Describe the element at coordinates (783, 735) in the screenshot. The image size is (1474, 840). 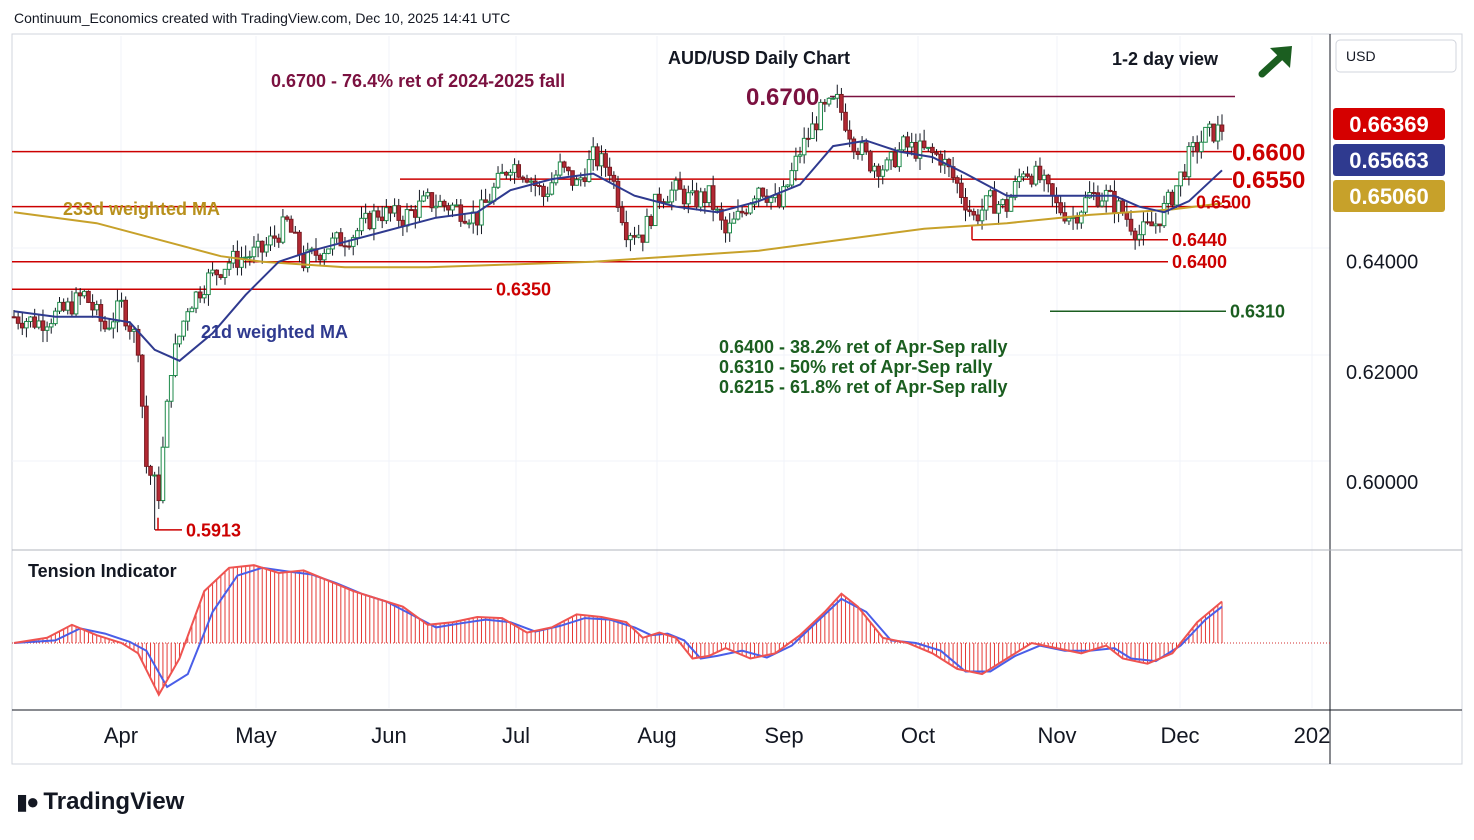
I see `time-tick-label: Sep` at that location.